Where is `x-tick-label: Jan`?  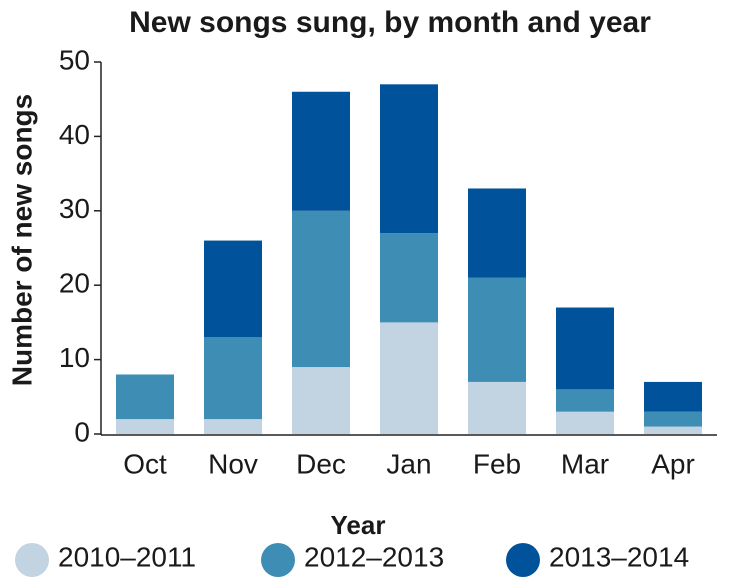
x-tick-label: Jan is located at coordinates (408, 463).